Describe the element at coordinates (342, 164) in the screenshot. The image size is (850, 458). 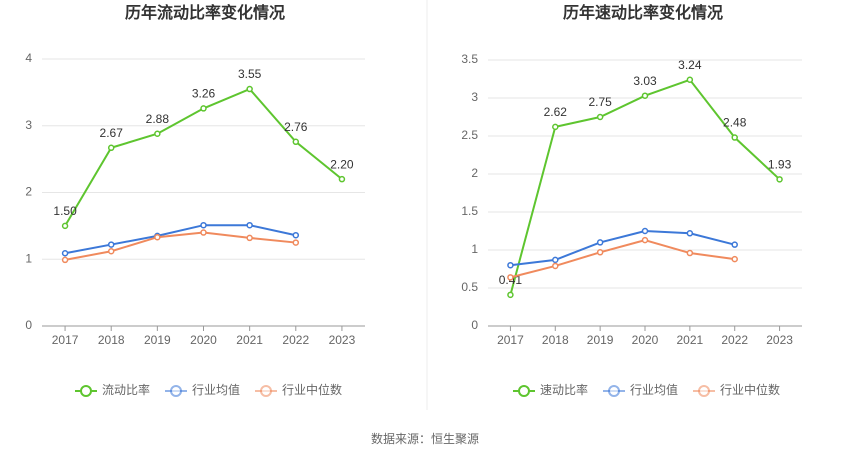
I see `data-label: 2.20` at that location.